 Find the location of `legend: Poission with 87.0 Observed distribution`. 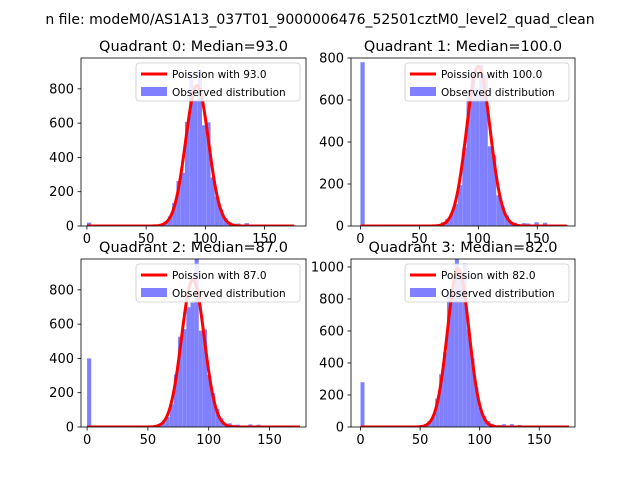

legend: Poission with 87.0 Observed distribution is located at coordinates (218, 283).